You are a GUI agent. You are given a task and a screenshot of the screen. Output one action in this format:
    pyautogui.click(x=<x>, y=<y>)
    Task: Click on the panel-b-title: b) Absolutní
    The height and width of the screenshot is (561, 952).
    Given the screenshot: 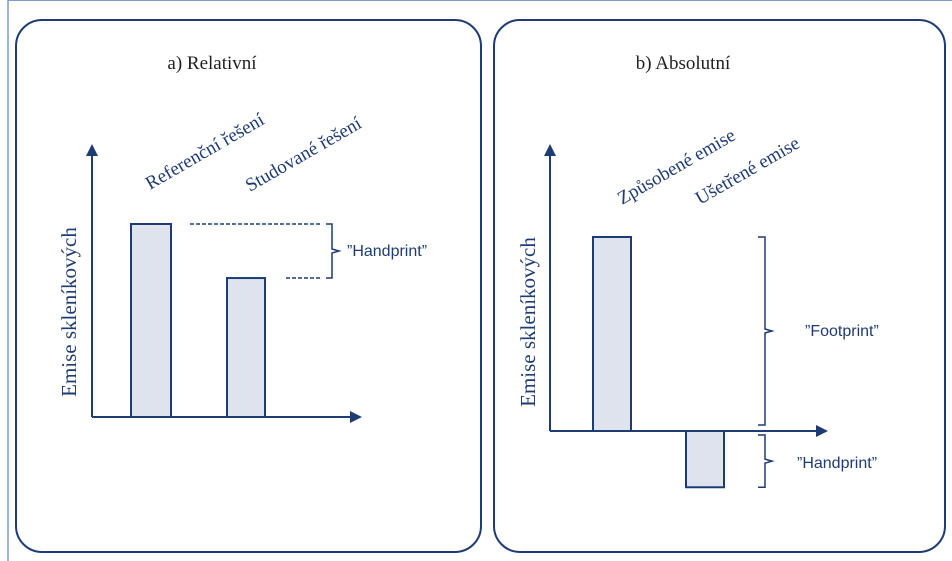 What is the action you would take?
    pyautogui.click(x=683, y=63)
    